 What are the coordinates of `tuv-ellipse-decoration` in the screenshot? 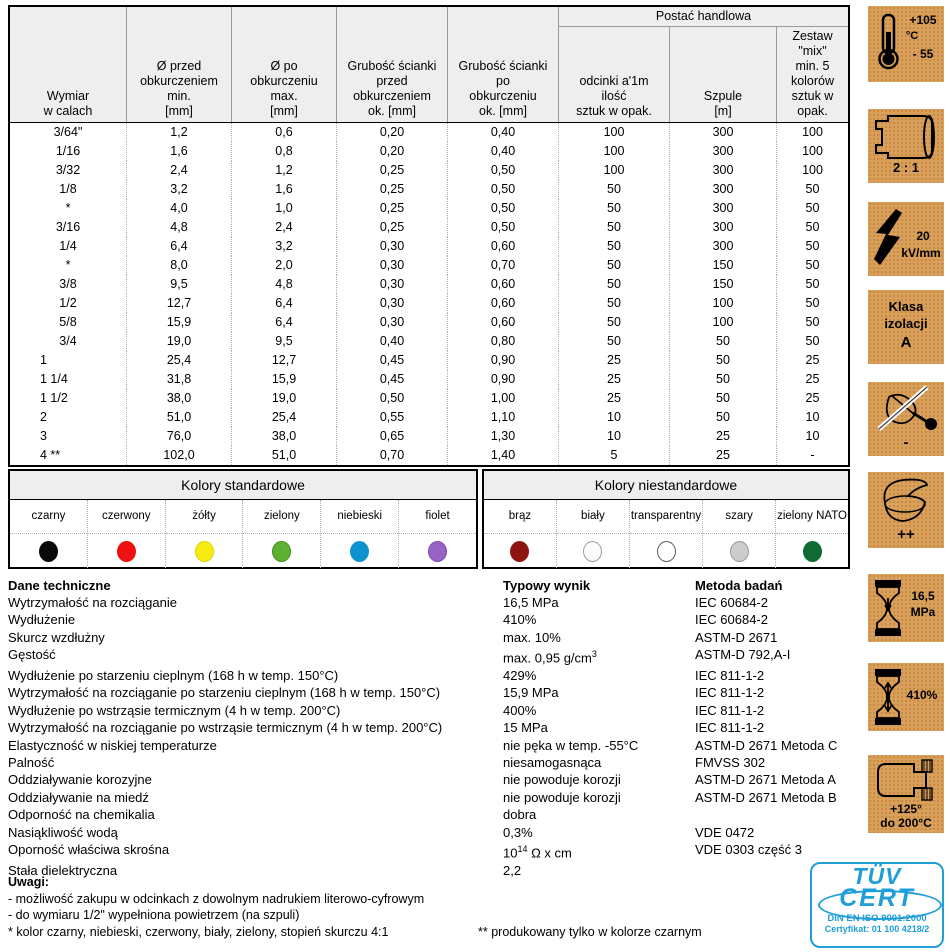 It's located at (880, 905).